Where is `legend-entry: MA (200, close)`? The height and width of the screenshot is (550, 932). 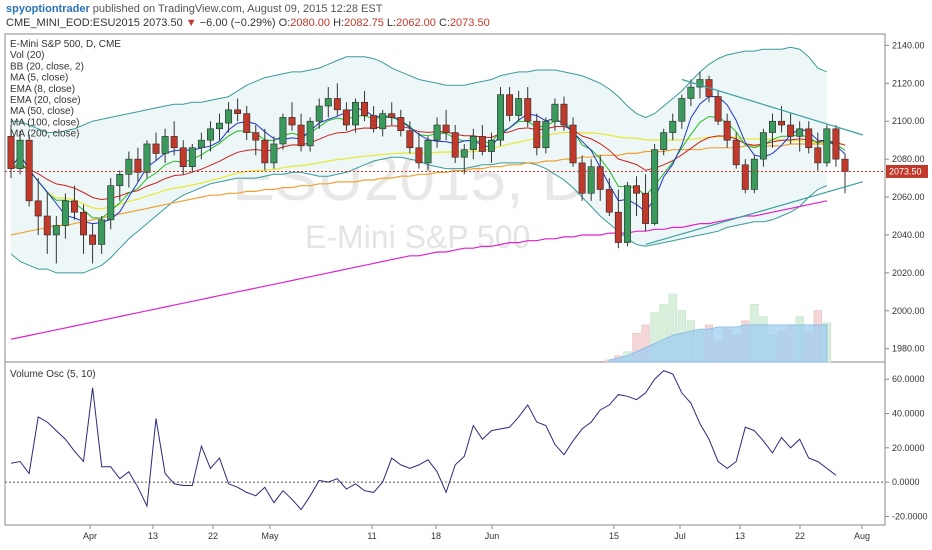 legend-entry: MA (200, close) is located at coordinates (44, 134).